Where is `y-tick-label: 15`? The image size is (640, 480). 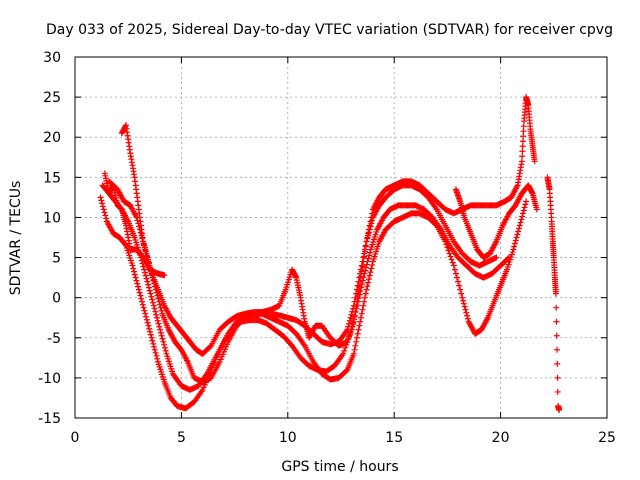
y-tick-label: 15 is located at coordinates (52, 178).